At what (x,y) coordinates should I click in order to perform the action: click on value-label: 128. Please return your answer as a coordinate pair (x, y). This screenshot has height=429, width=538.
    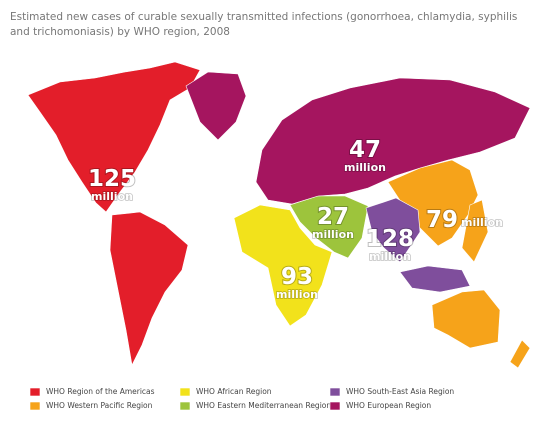
    Looking at the image, I should click on (390, 239).